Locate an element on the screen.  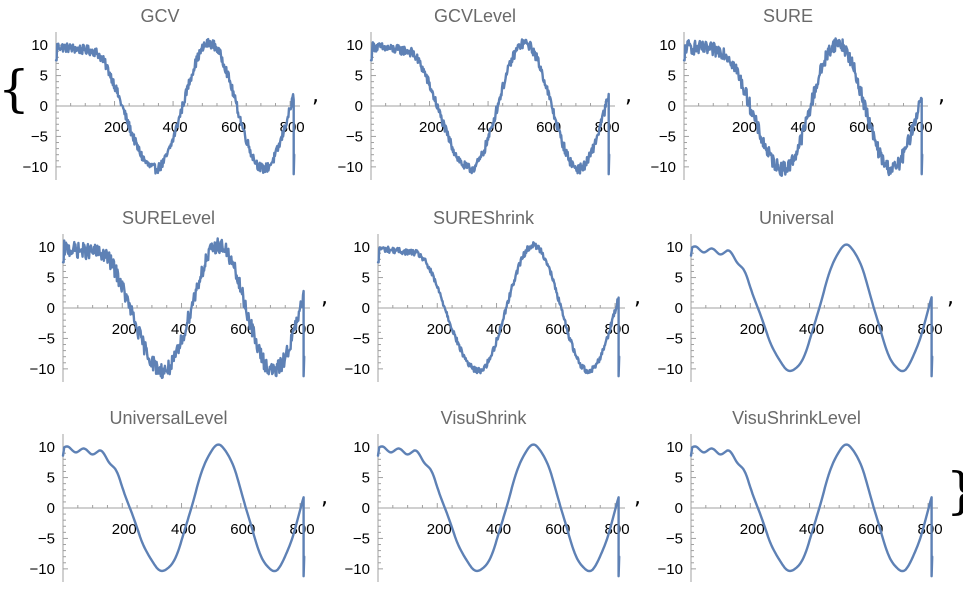
chart-title: GCVLevel is located at coordinates (475, 16).